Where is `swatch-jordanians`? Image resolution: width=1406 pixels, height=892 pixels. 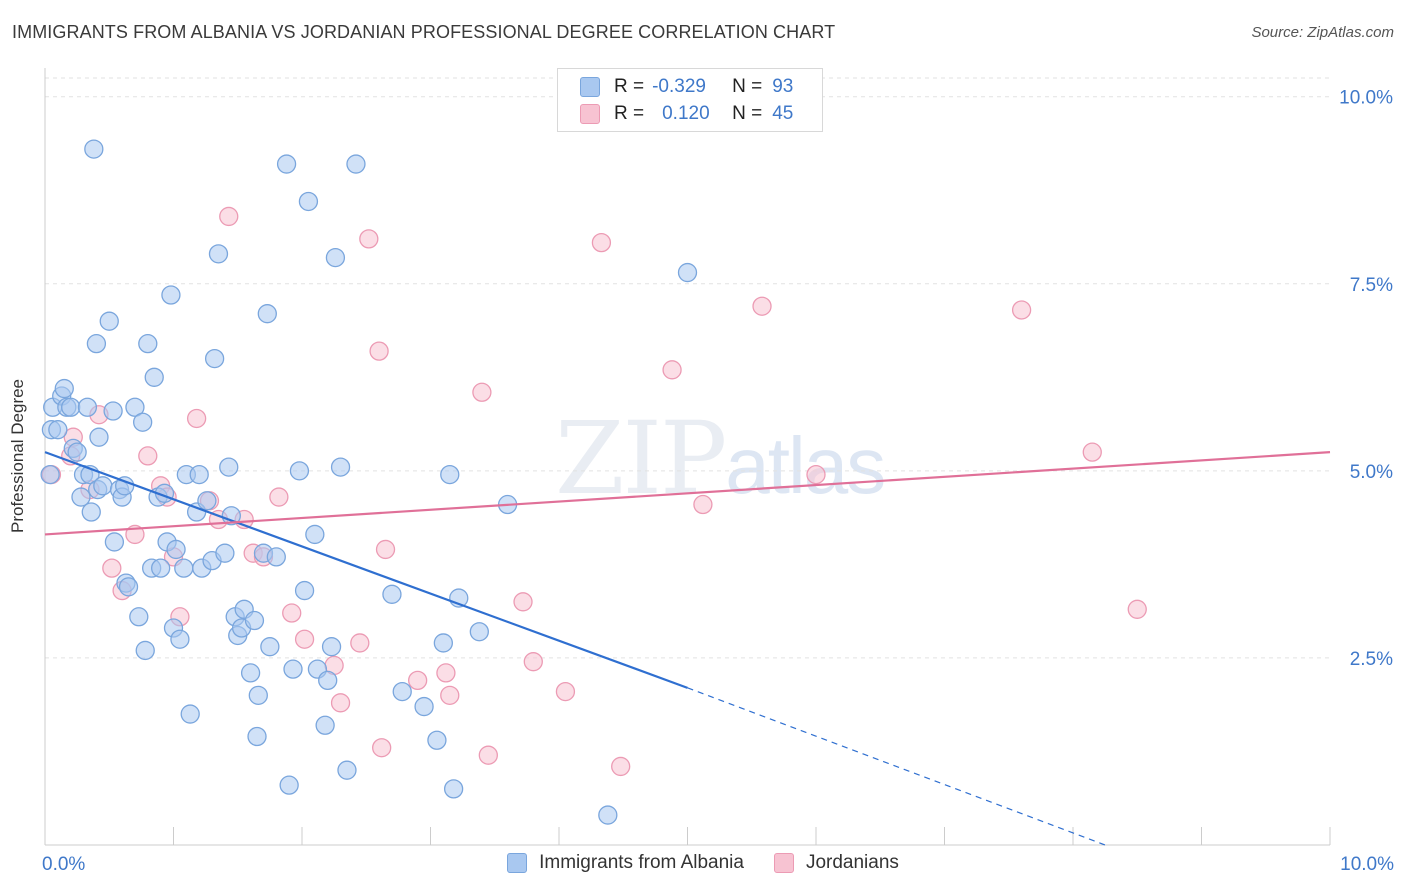
swatch-jordanians is located at coordinates (590, 114).